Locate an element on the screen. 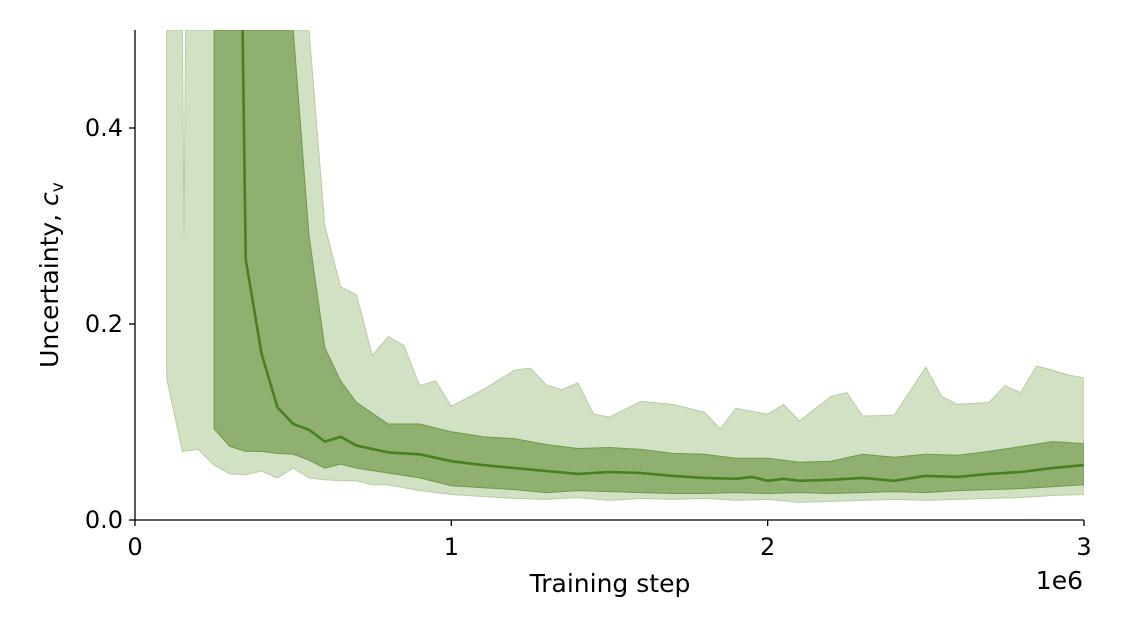  y-axis-title-text: Uncertainty, is located at coordinates (49, 287).